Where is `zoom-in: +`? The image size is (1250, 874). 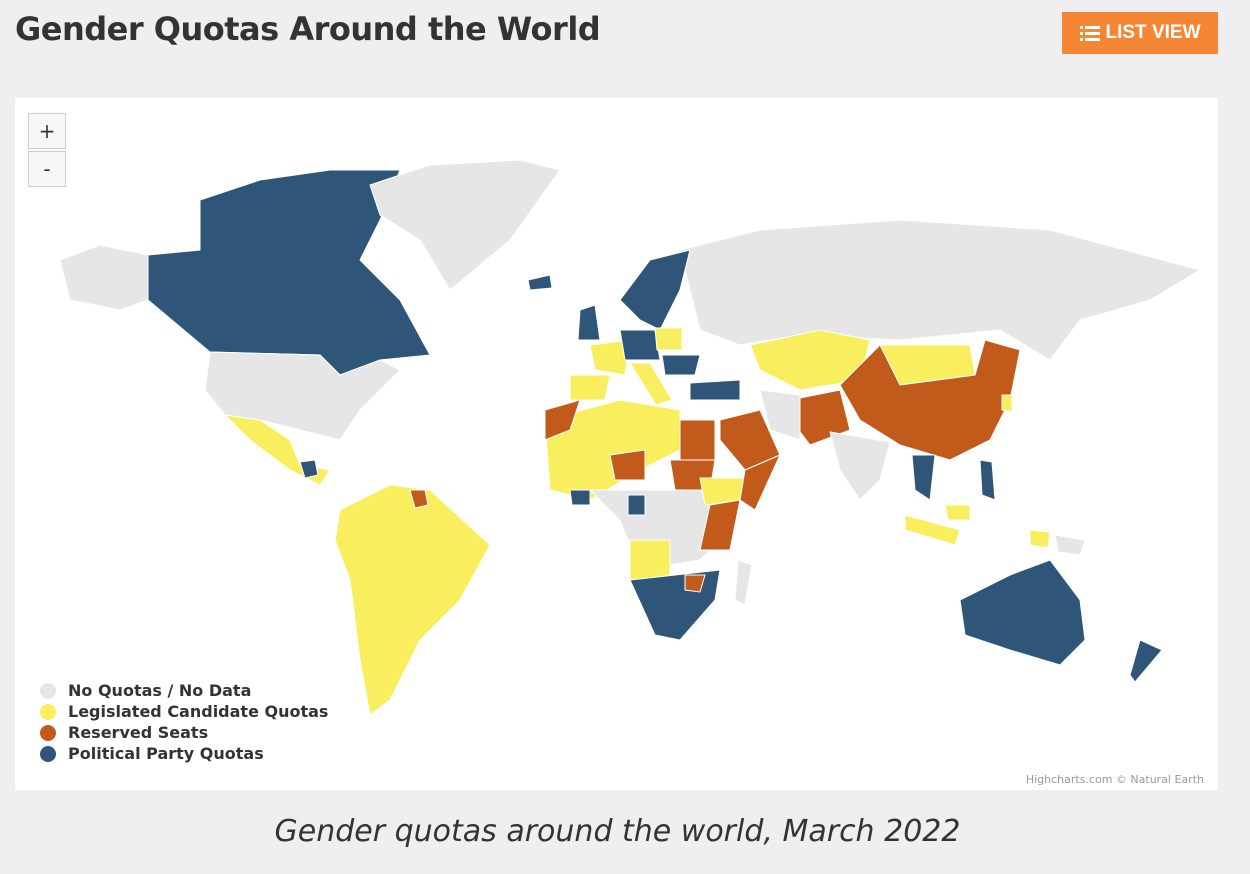 zoom-in: + is located at coordinates (47, 131).